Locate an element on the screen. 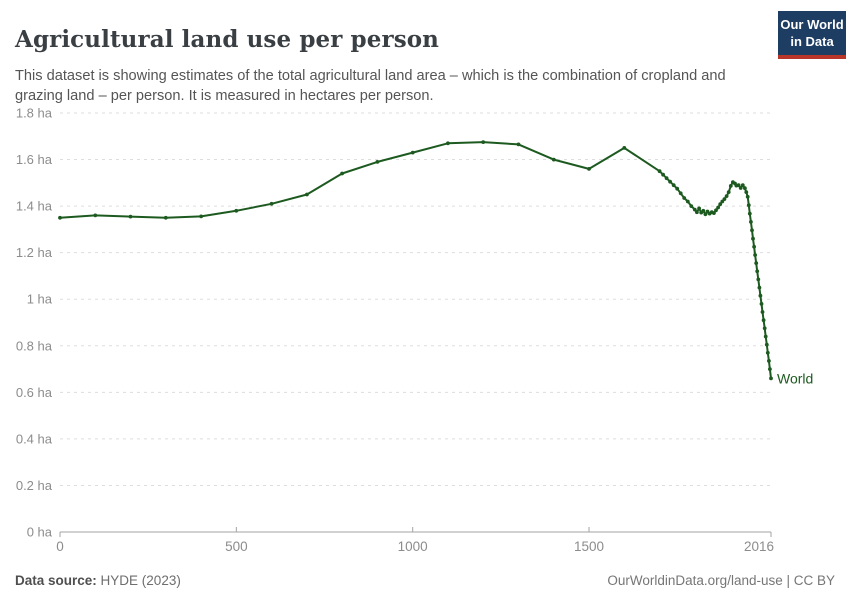 The image size is (850, 600). owid-logo: Our World in Data is located at coordinates (812, 35).